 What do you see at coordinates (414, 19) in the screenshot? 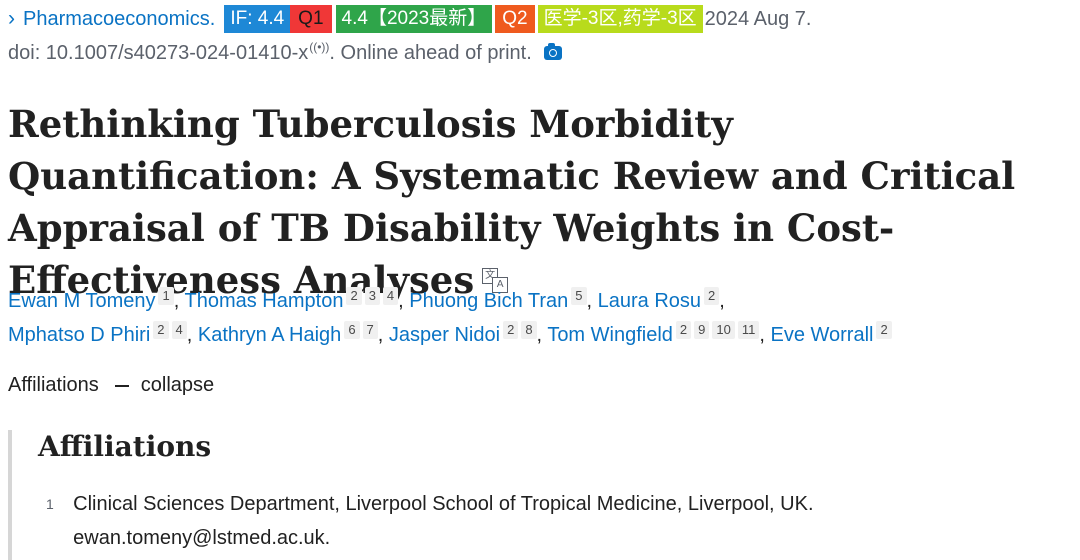
I see `cas-rank-badge: 4.4【2023最新】` at bounding box center [414, 19].